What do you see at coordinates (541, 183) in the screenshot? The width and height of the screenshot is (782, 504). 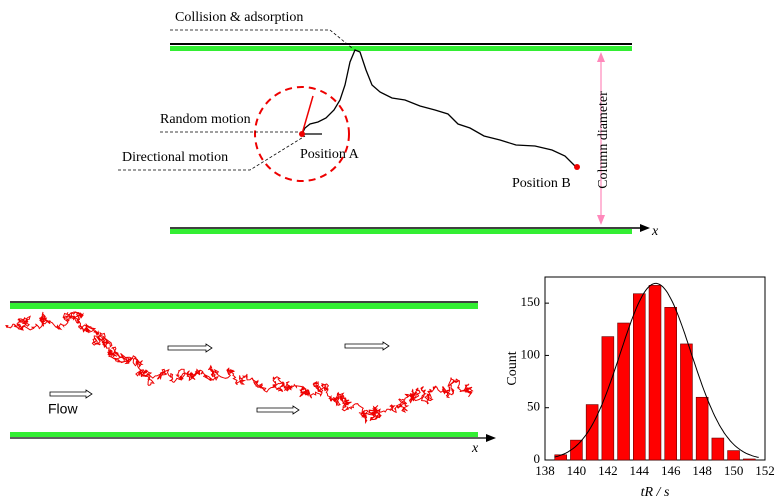 I see `label: Position B` at bounding box center [541, 183].